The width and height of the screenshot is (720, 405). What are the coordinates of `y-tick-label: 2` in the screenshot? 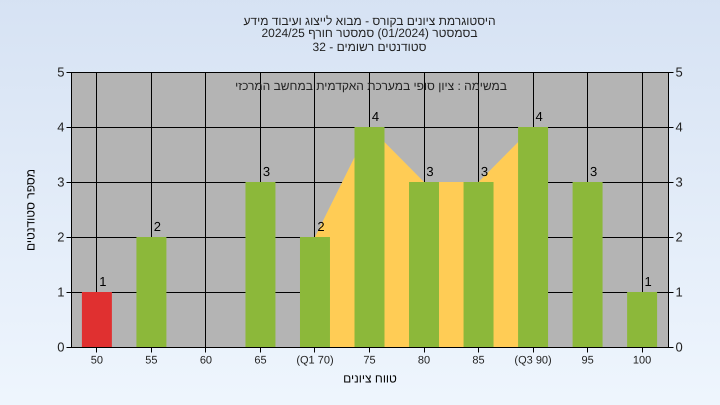 It's located at (60, 237).